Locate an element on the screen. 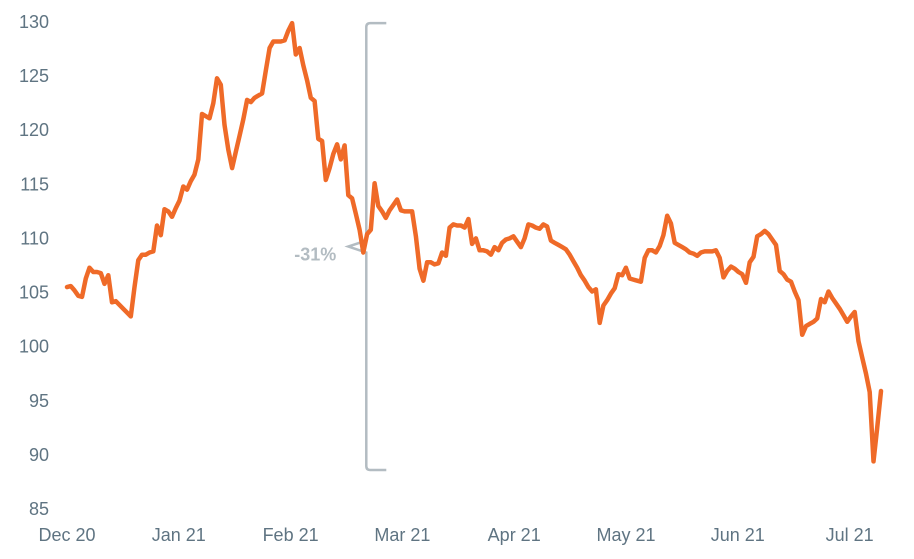 Image resolution: width=914 pixels, height=559 pixels. y-tick-label: 85 is located at coordinates (39, 509).